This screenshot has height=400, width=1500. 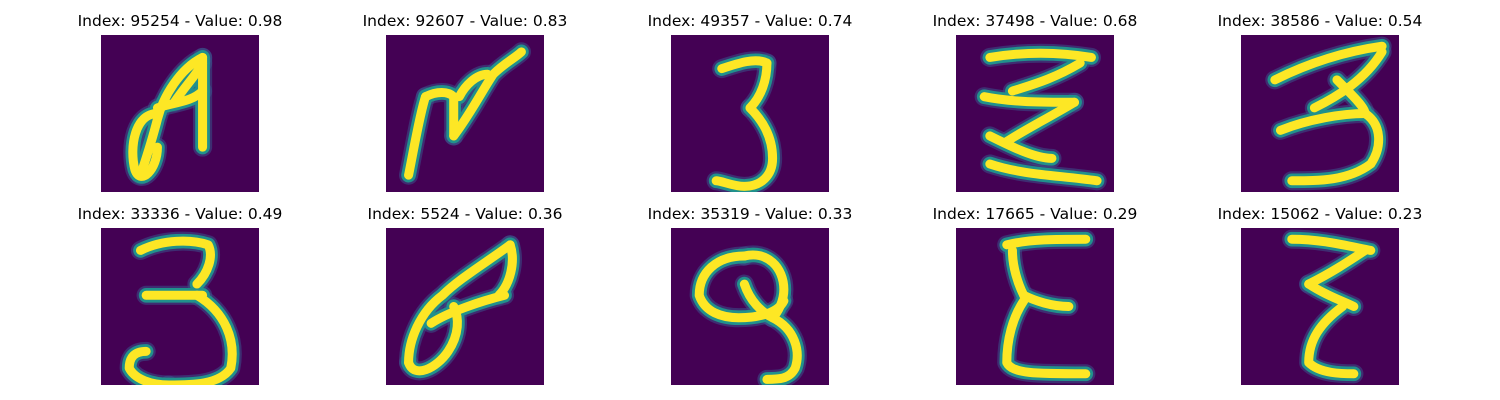 What do you see at coordinates (465, 214) in the screenshot?
I see `panel-title: Index: 5524 - Value: 0.36` at bounding box center [465, 214].